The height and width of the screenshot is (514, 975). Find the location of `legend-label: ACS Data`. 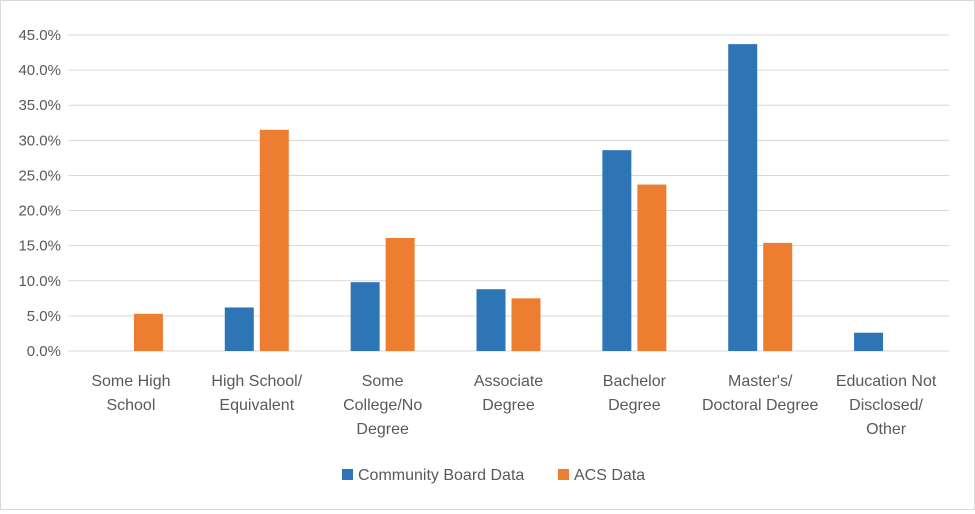

legend-label: ACS Data is located at coordinates (609, 475).